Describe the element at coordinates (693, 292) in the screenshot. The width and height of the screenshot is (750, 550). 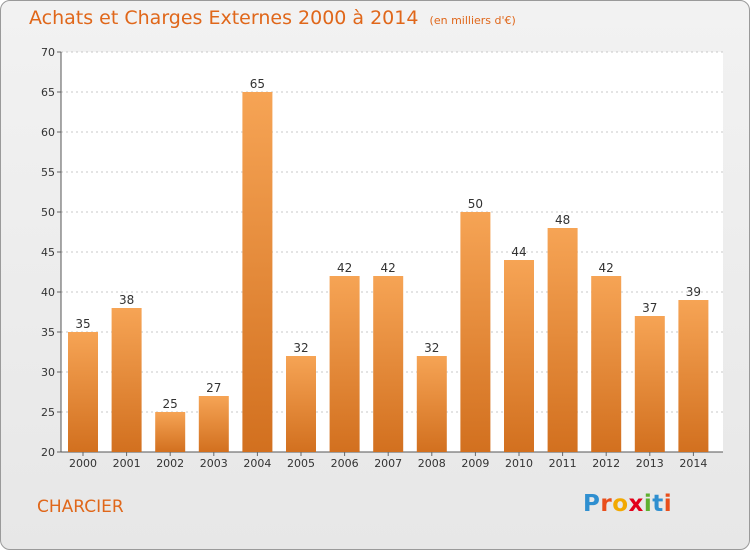
I see `bar-value-label: 39` at that location.